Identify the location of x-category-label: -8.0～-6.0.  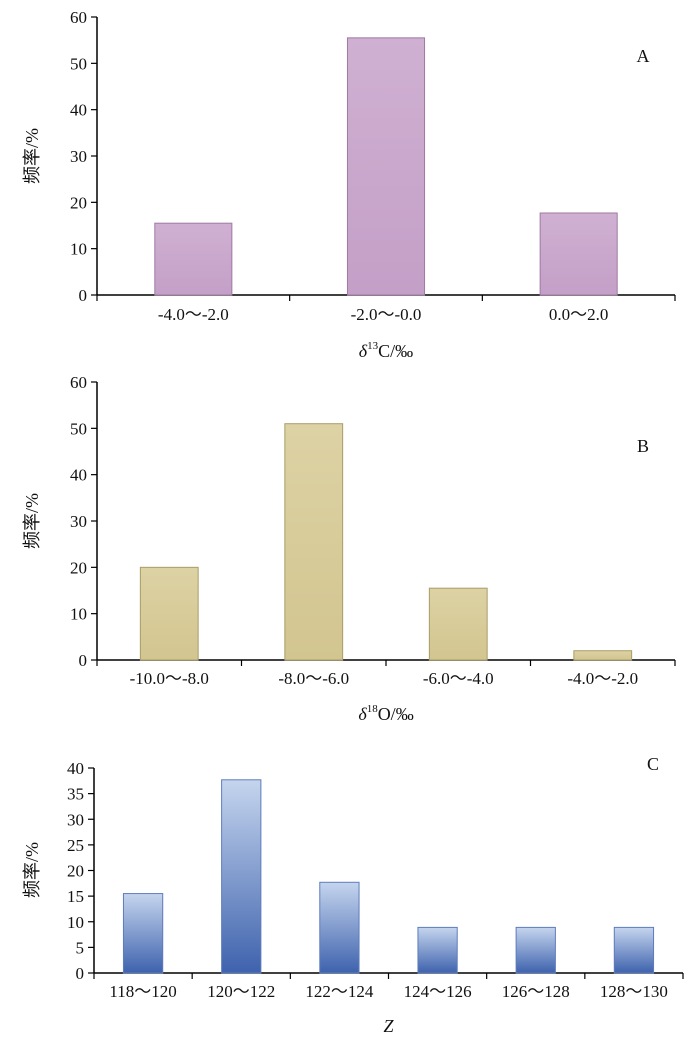
(313, 678).